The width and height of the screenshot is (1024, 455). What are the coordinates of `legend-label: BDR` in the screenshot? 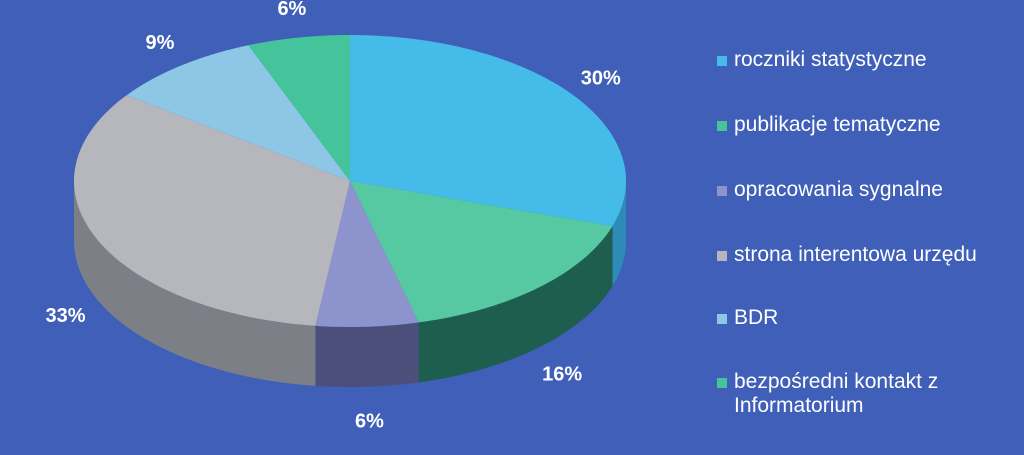 It's located at (756, 317).